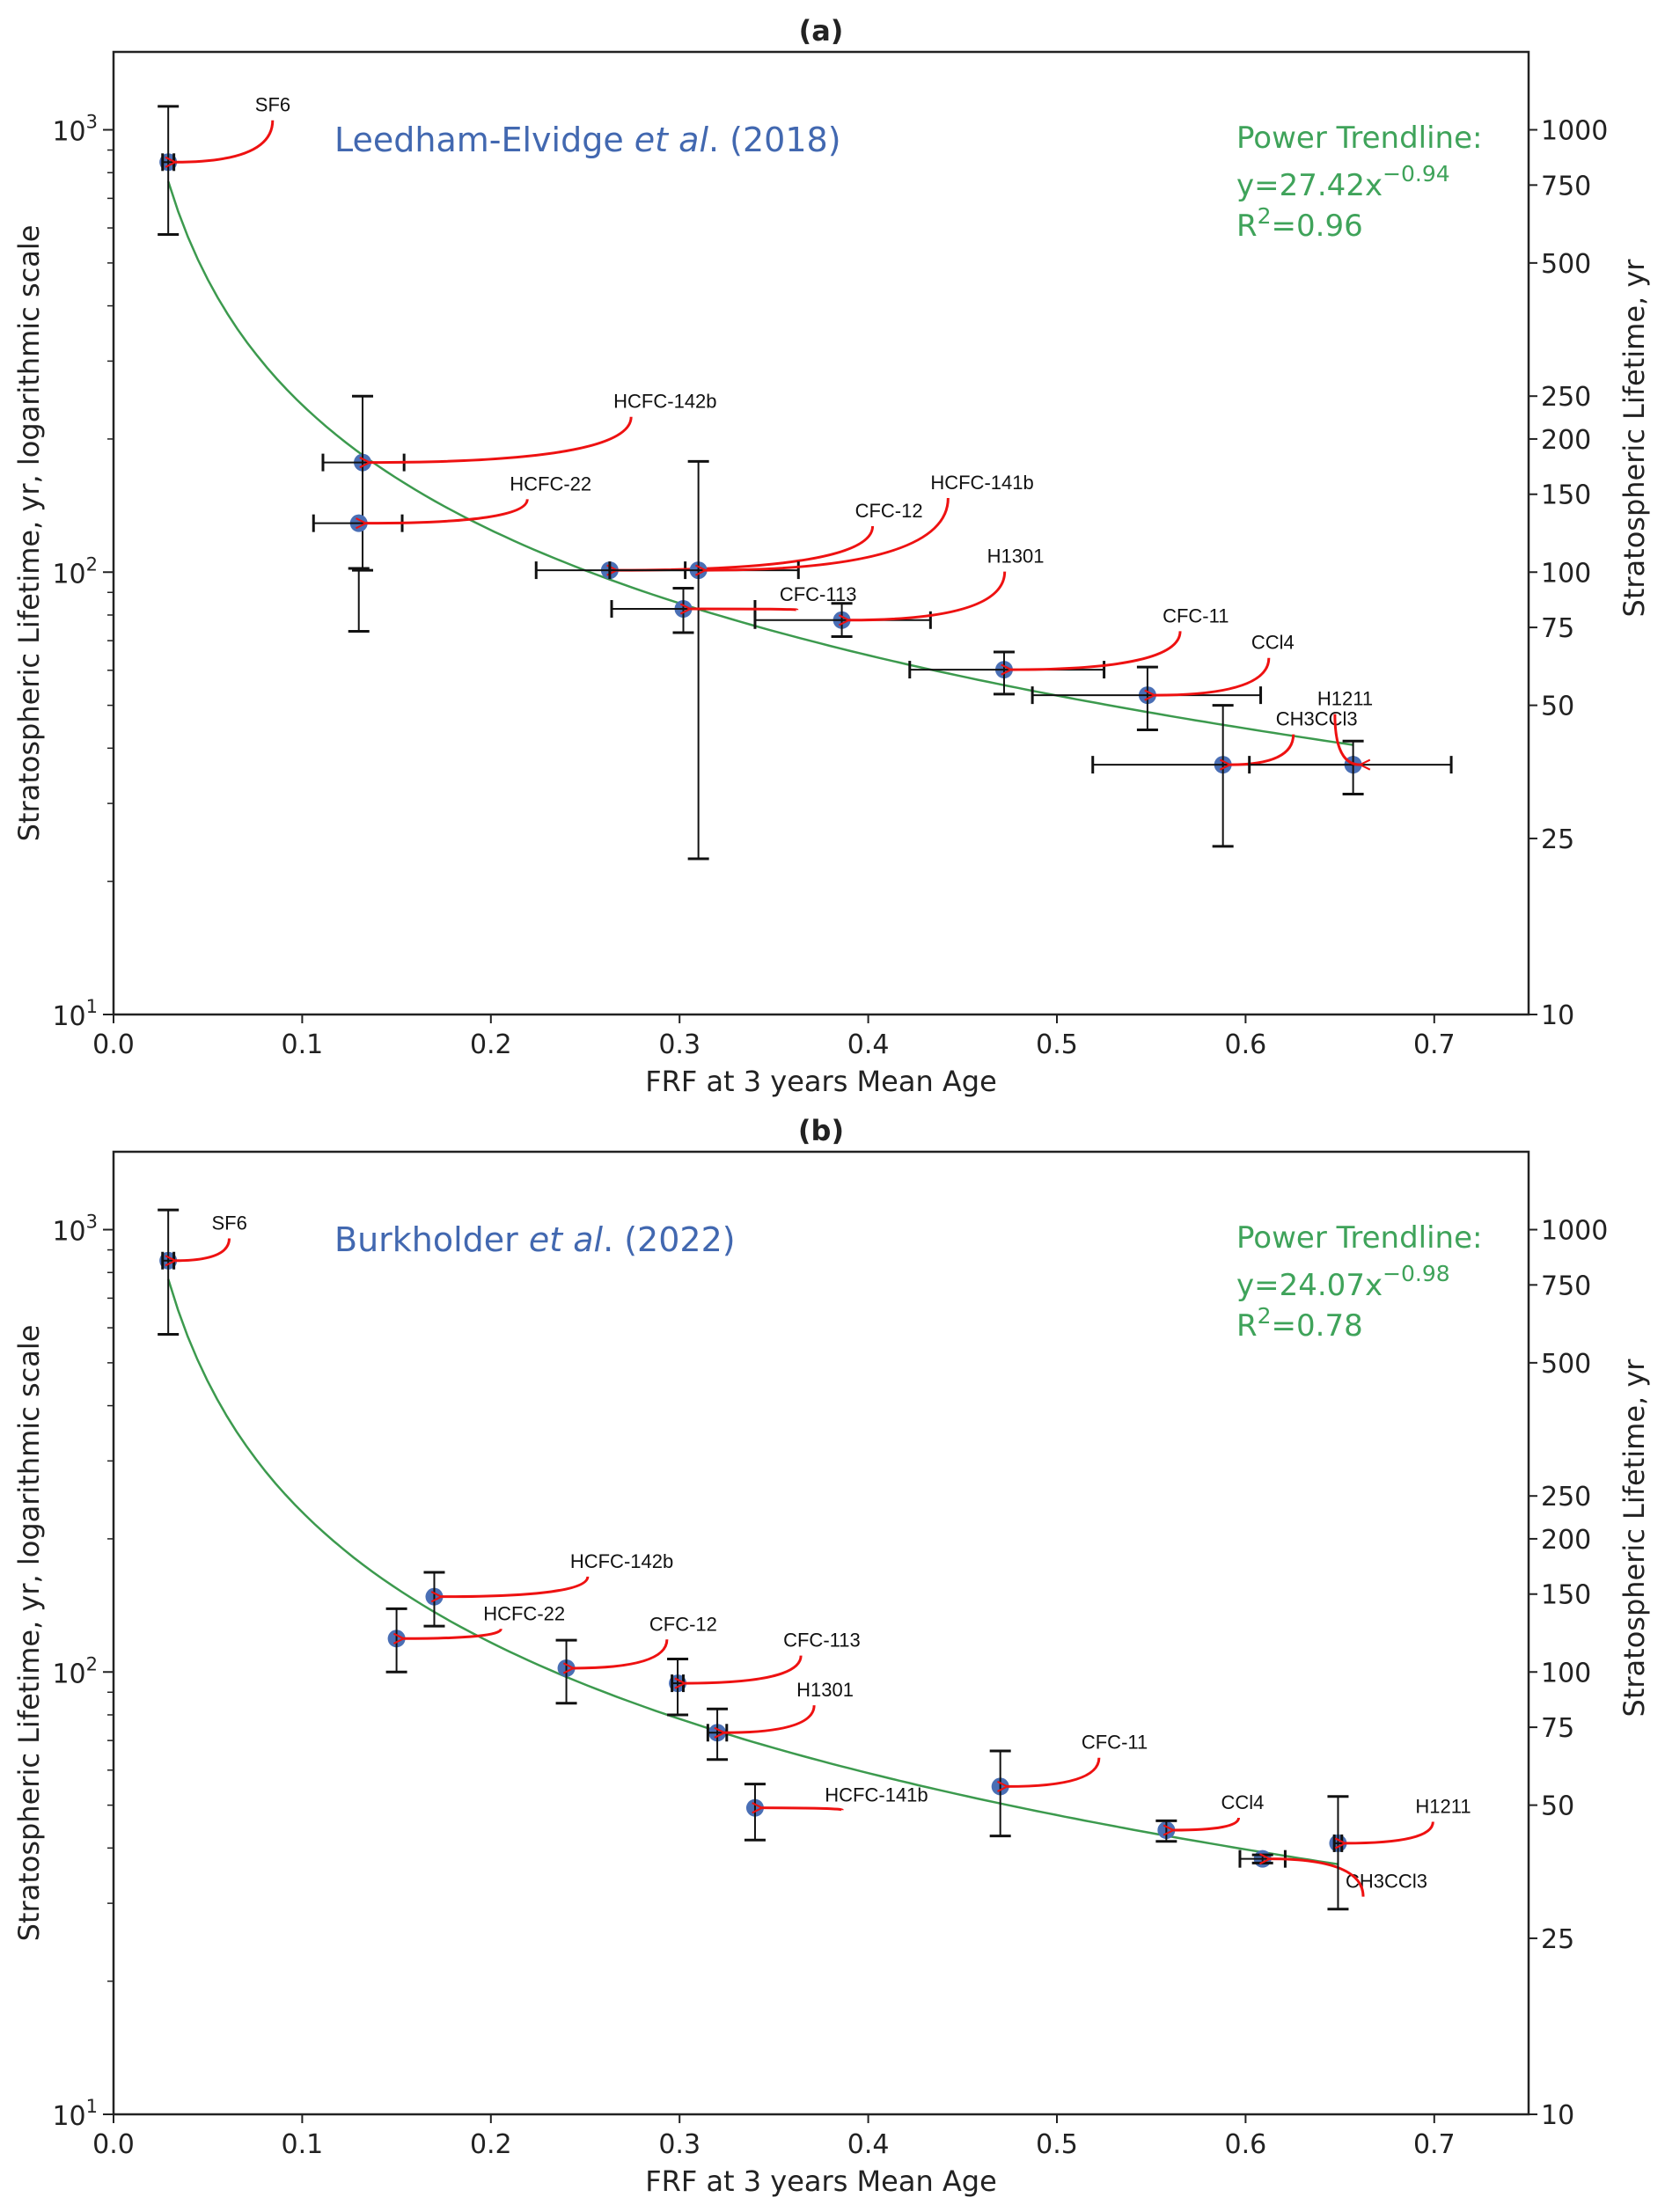  Describe the element at coordinates (588, 140) in the screenshot. I see `source-label: Leedham-Elvidge et al. (2018)` at that location.